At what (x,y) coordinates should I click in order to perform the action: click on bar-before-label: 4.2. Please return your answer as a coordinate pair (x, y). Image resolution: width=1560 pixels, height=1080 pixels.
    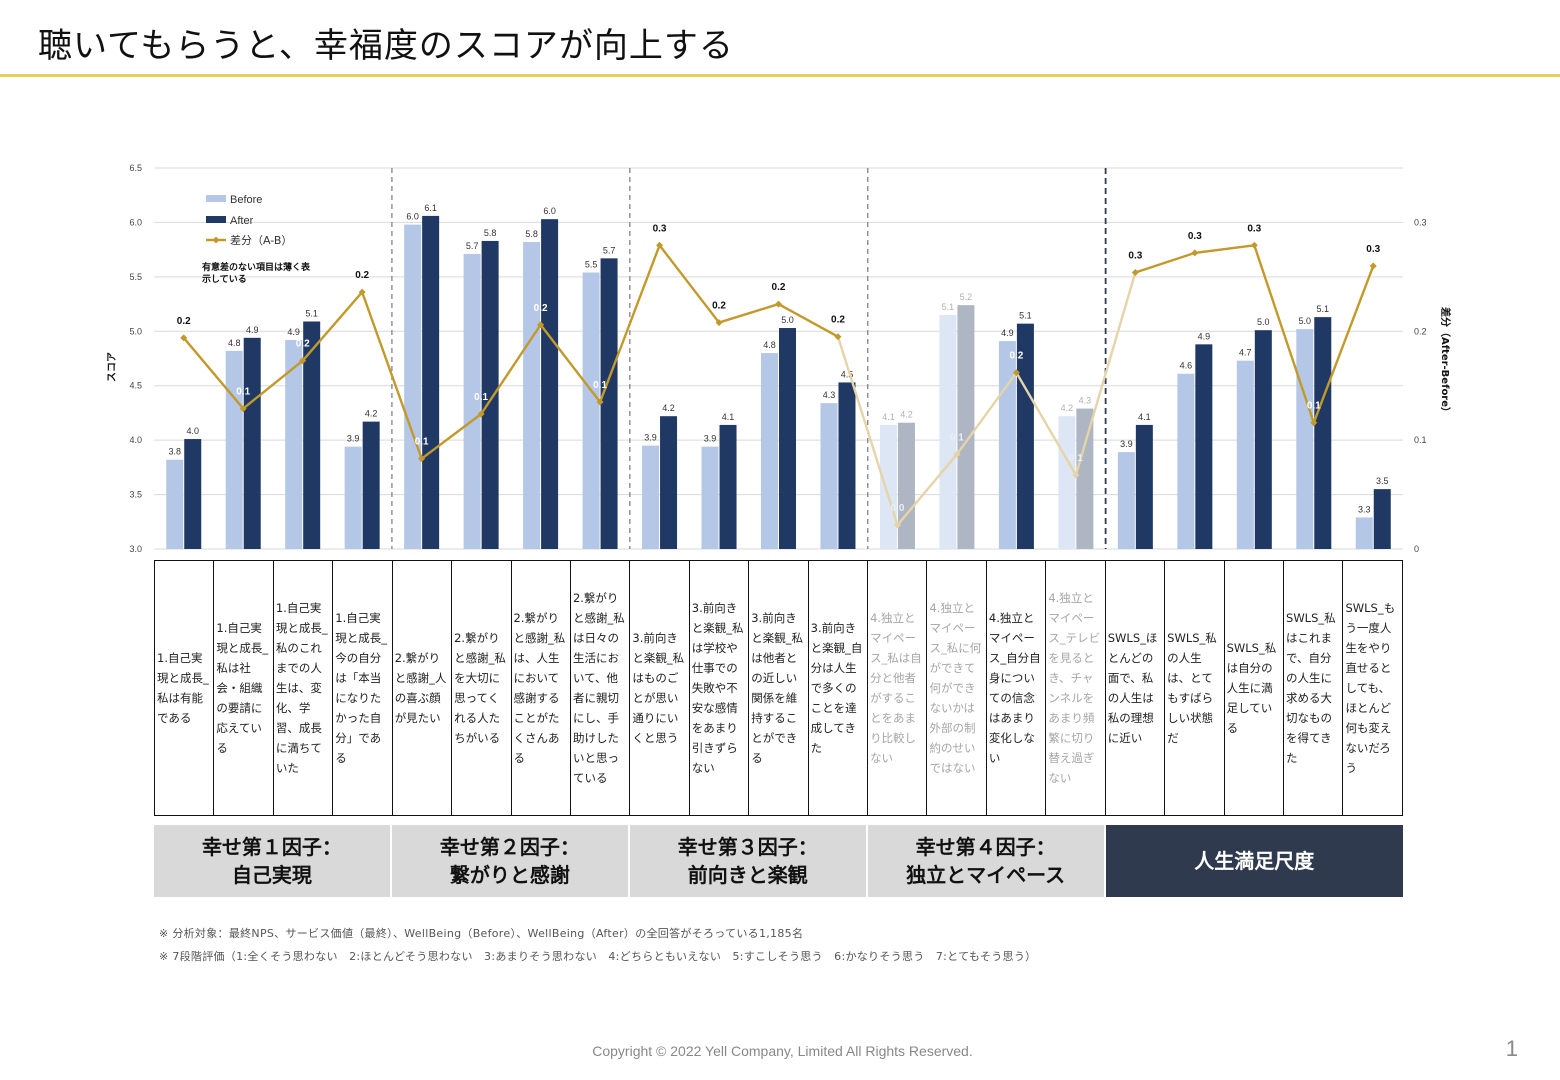
    Looking at the image, I should click on (1067, 408).